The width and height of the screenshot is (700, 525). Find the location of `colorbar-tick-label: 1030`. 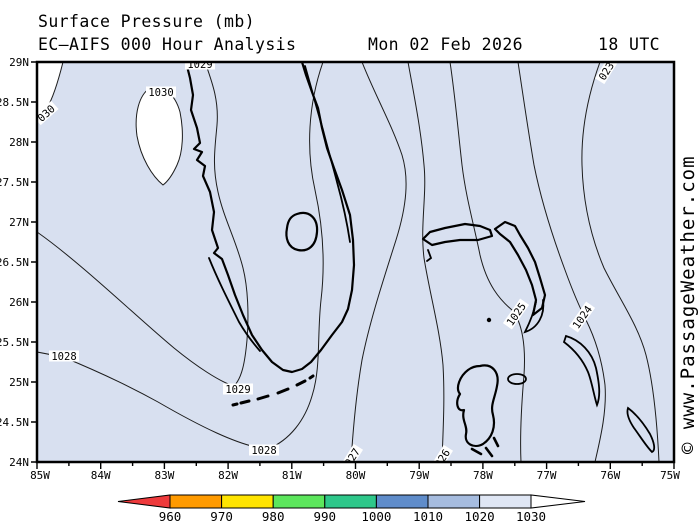

colorbar-tick-label: 1030 is located at coordinates (531, 516).